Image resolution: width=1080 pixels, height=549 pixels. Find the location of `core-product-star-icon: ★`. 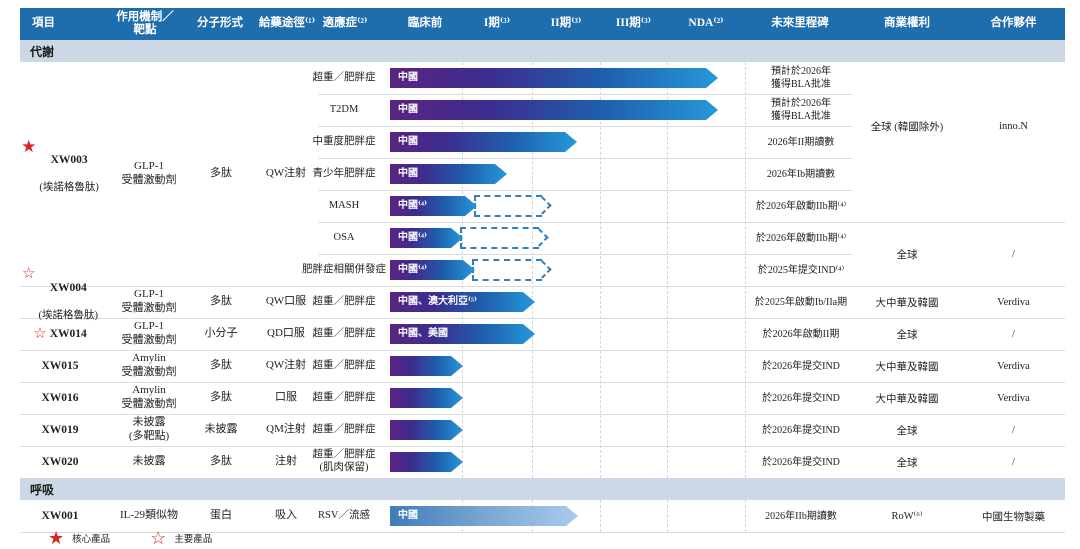

core-product-star-icon: ★ is located at coordinates (56, 538).